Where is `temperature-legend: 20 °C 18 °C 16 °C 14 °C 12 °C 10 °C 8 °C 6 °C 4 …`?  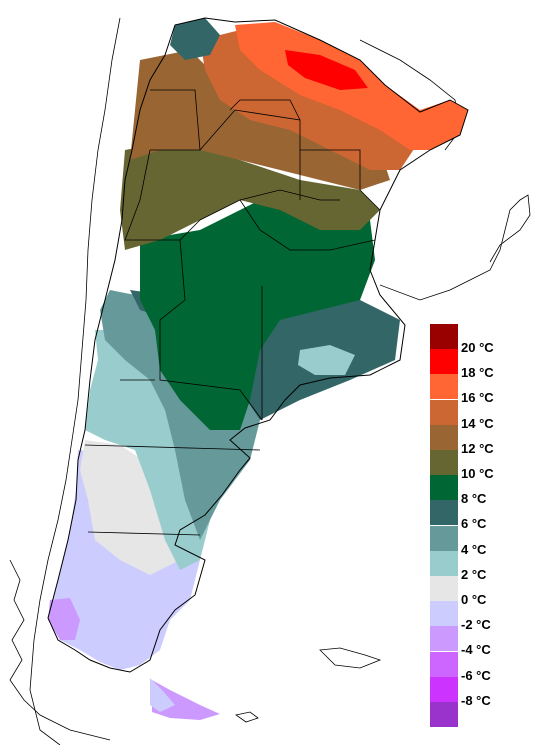
temperature-legend: 20 °C 18 °C 16 °C 14 °C 12 °C 10 °C 8 °C 6 °C 4 … is located at coordinates (480, 525).